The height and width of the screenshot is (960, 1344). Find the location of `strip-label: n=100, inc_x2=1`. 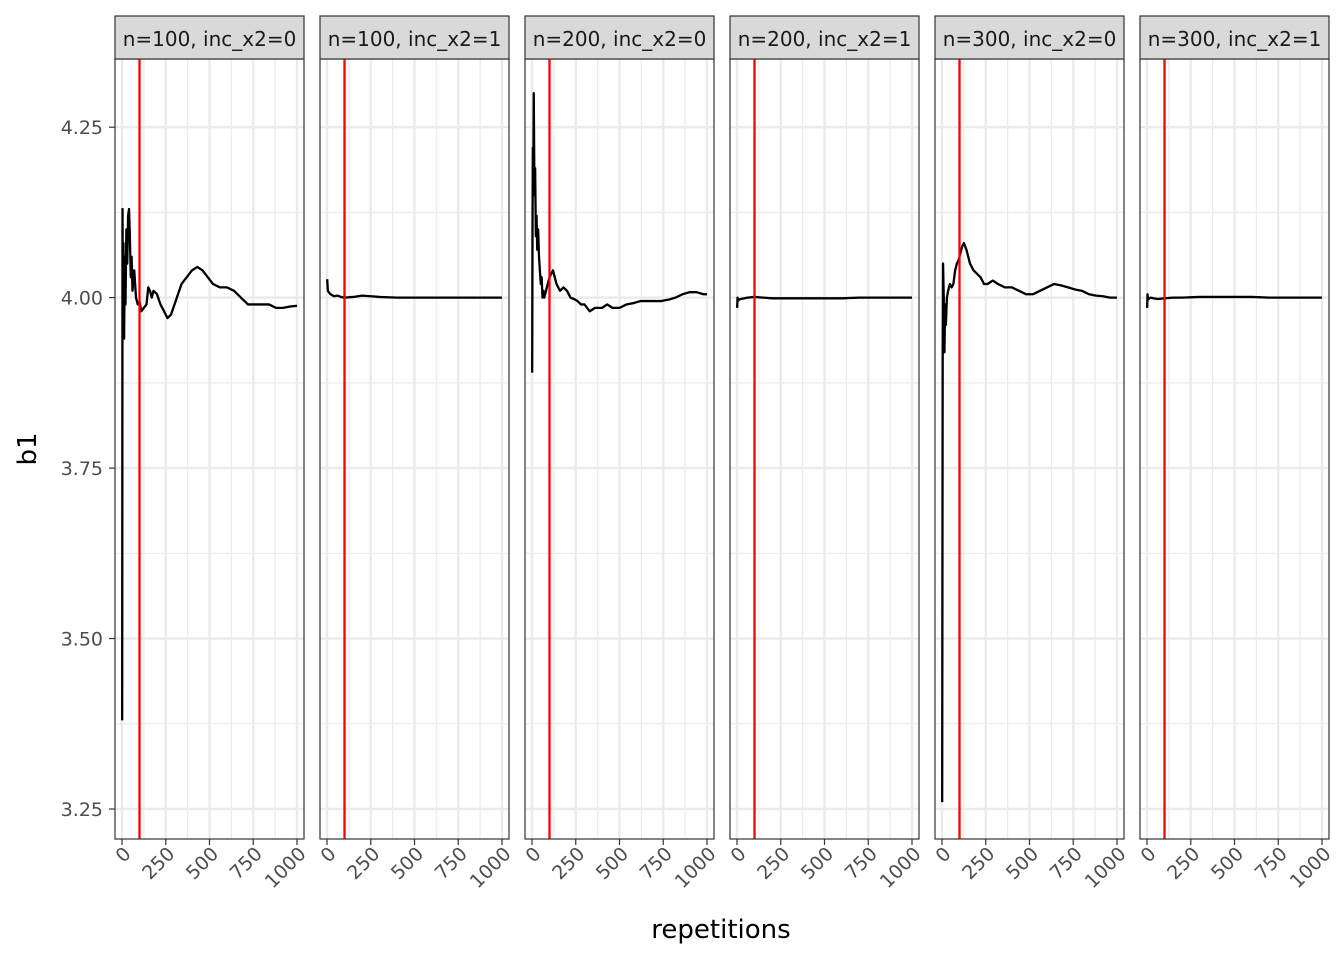

strip-label: n=100, inc_x2=1 is located at coordinates (415, 39).